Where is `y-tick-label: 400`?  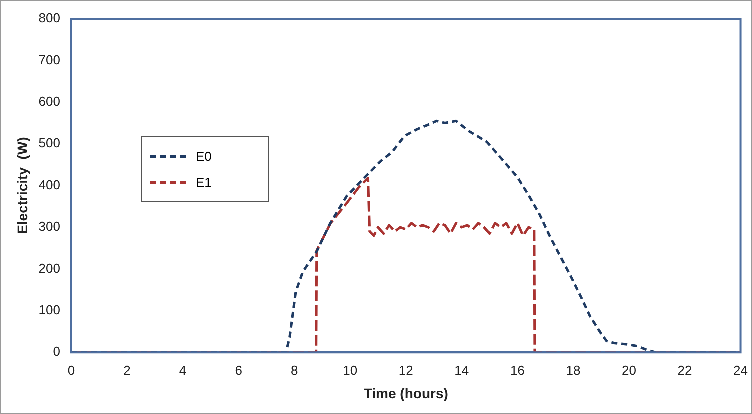 y-tick-label: 400 is located at coordinates (49, 184).